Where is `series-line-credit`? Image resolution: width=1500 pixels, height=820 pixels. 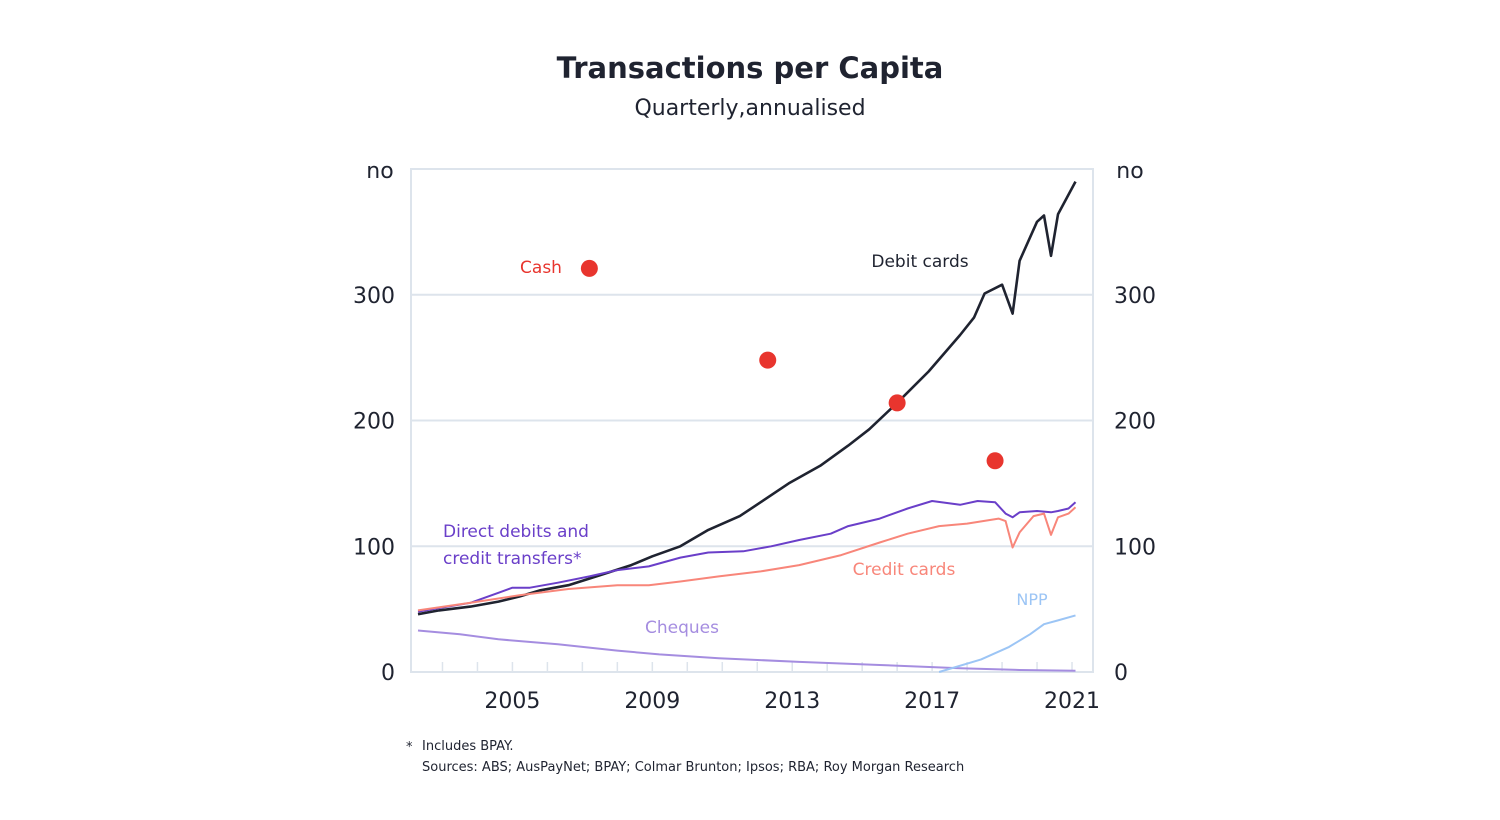
series-line-credit is located at coordinates (747, 559).